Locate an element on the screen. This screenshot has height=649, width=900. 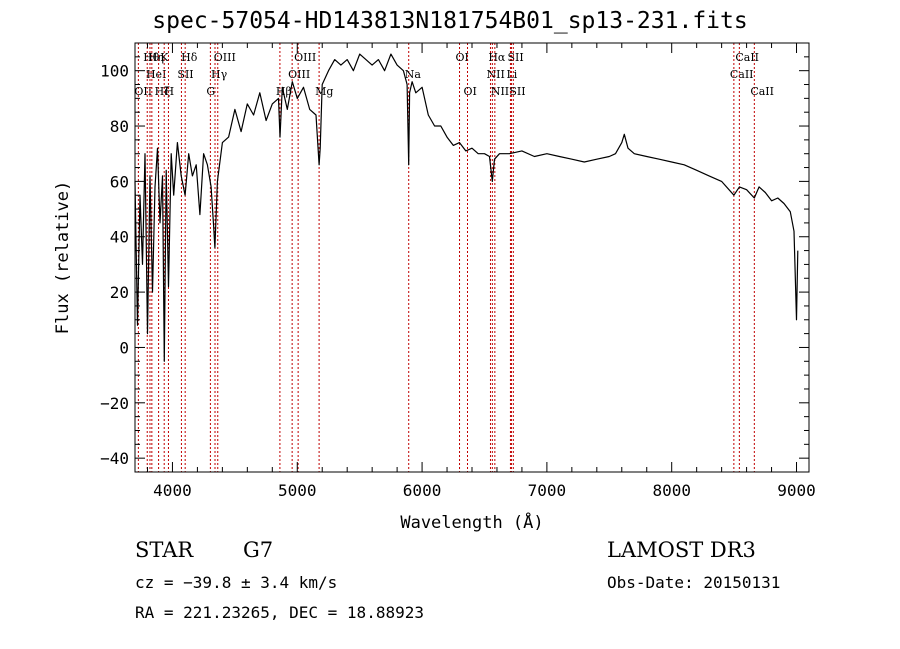
line-label-OII: OII is located at coordinates (143, 91).